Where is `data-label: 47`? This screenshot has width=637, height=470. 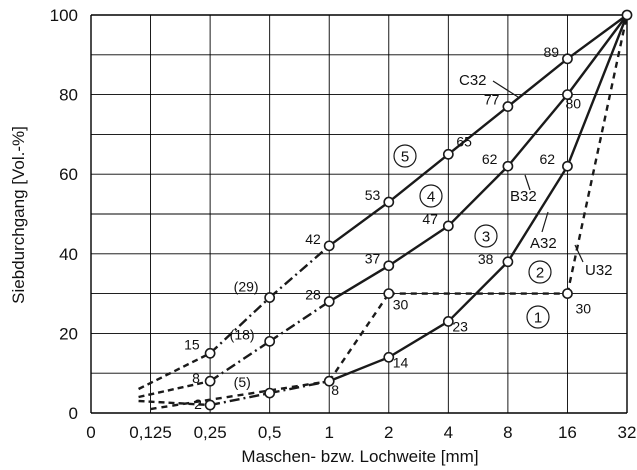 data-label: 47 is located at coordinates (430, 219).